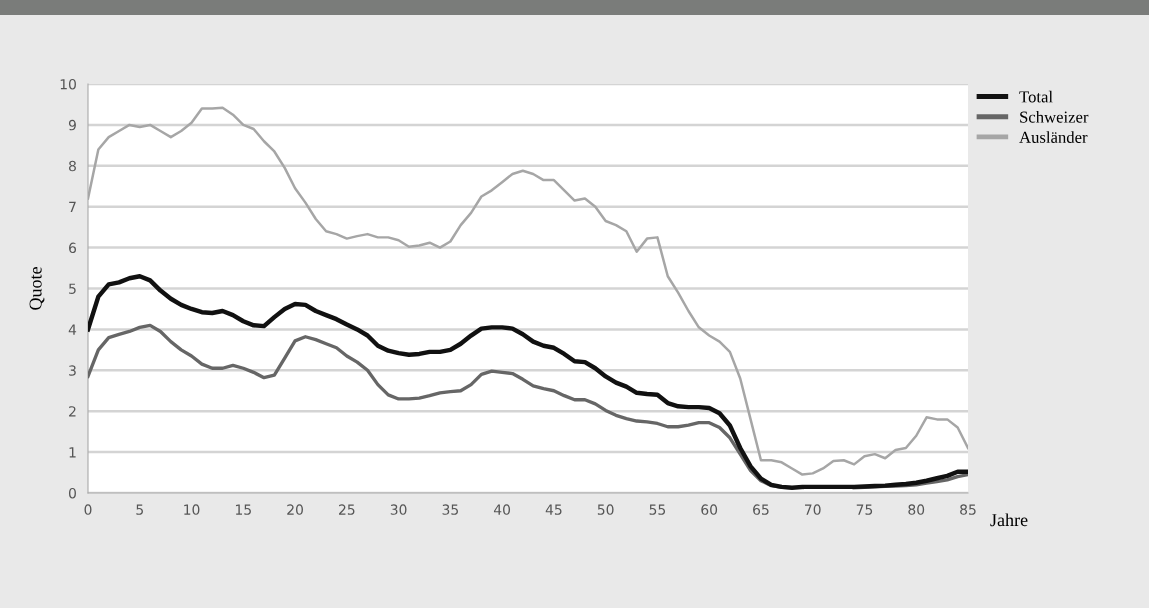 The image size is (1149, 608). Describe the element at coordinates (605, 509) in the screenshot. I see `x-tick-label: 50` at that location.